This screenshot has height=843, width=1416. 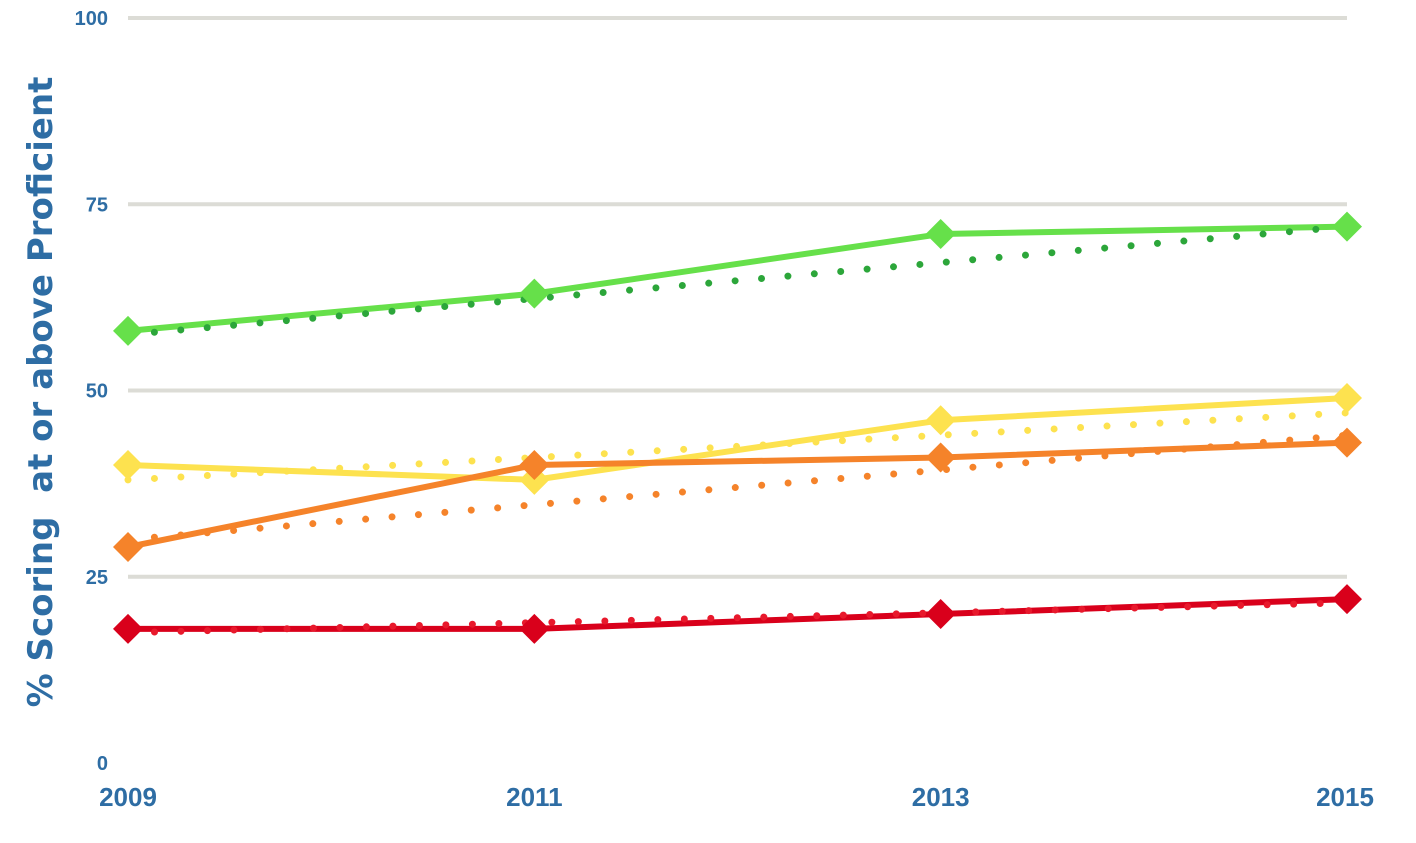 I want to click on x-axis-ticks: 2009 2011 2013 2015, so click(x=736, y=797).